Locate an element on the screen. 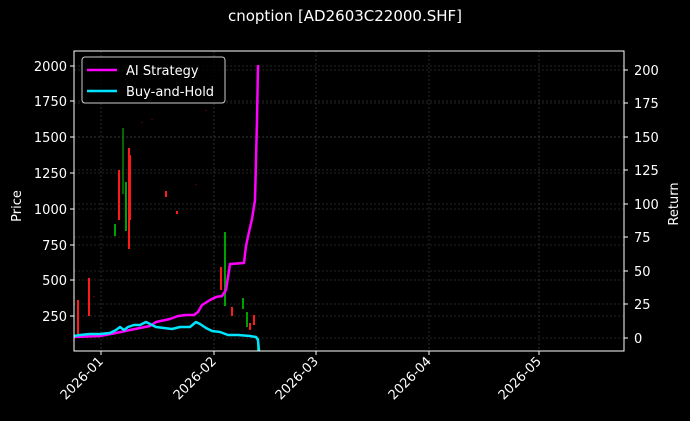 The image size is (690, 421). x-axis is located at coordinates (320, 353).